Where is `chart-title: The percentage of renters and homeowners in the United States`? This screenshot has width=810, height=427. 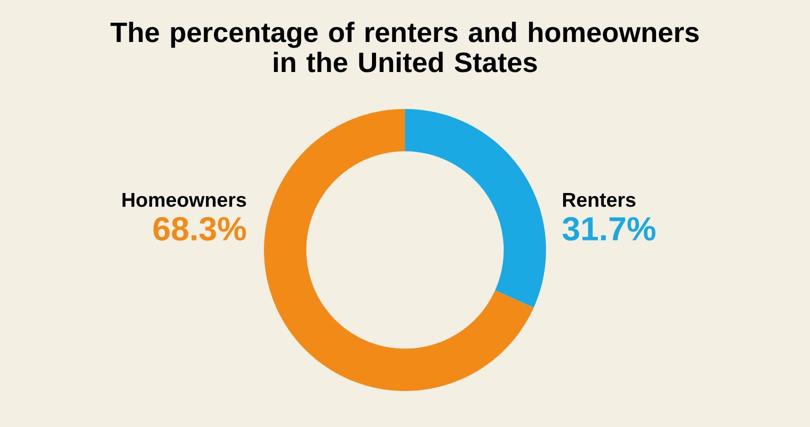 chart-title: The percentage of renters and homeowners in the United States is located at coordinates (404, 47).